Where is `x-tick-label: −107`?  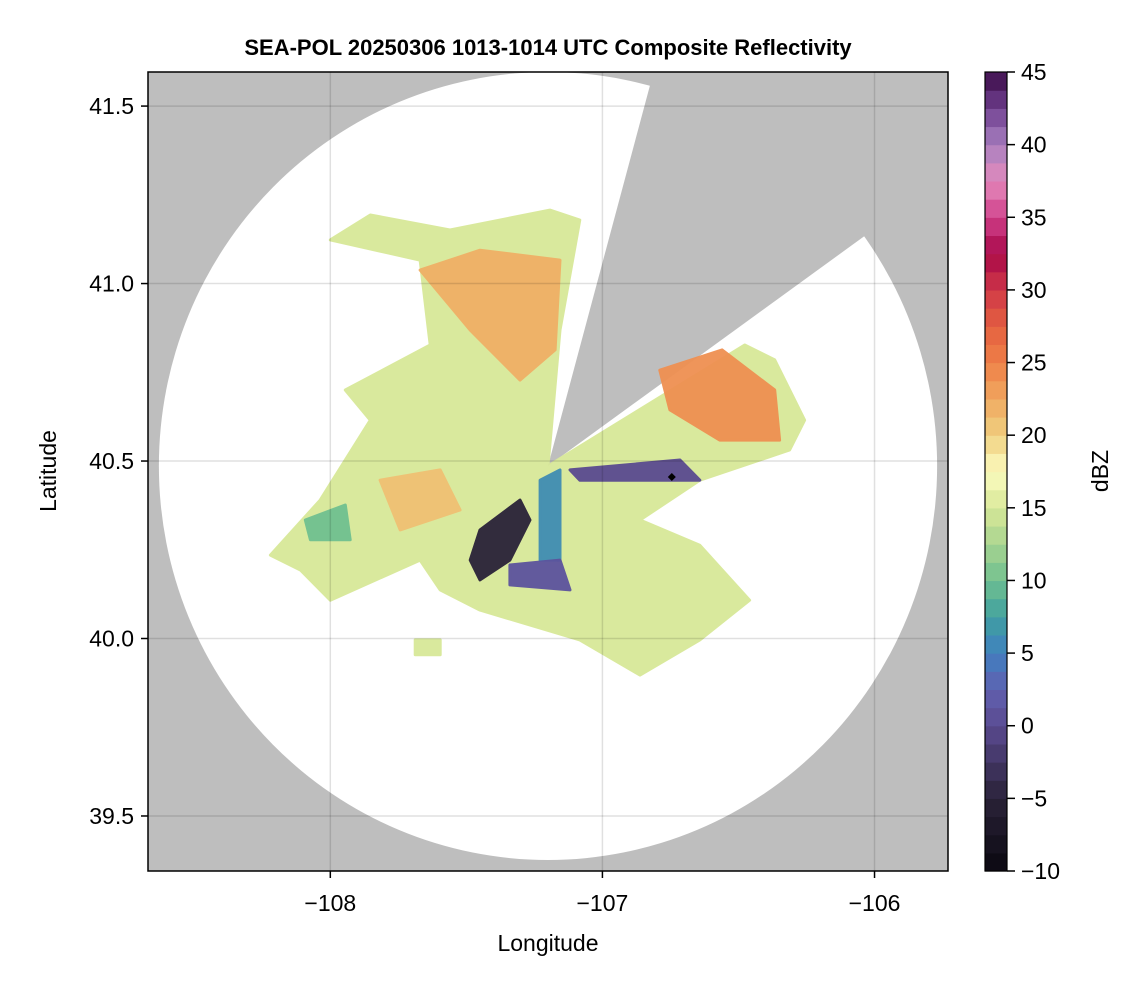
x-tick-label: −107 is located at coordinates (603, 903).